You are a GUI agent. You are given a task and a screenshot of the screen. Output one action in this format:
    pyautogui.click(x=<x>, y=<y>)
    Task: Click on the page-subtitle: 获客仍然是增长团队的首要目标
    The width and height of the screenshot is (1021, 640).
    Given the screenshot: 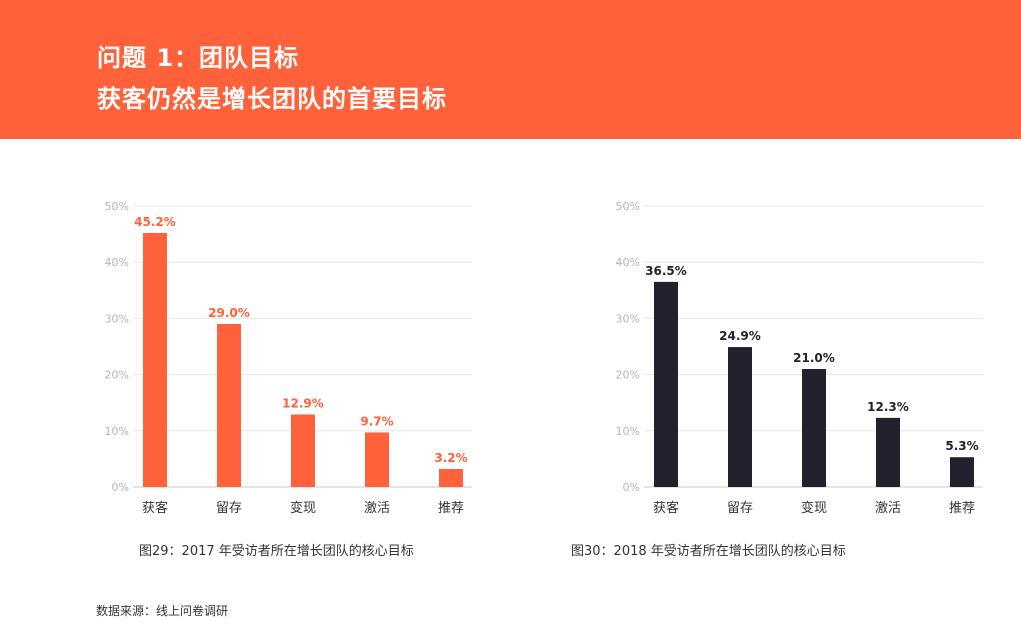 What is the action you would take?
    pyautogui.click(x=272, y=99)
    